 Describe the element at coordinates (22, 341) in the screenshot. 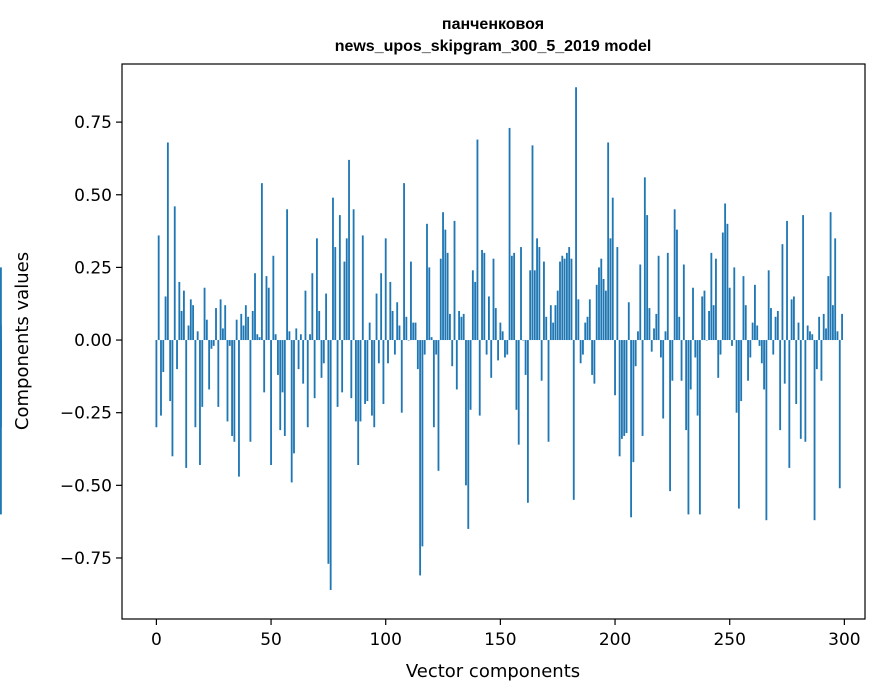

I see `y-axis-label: Components values` at that location.